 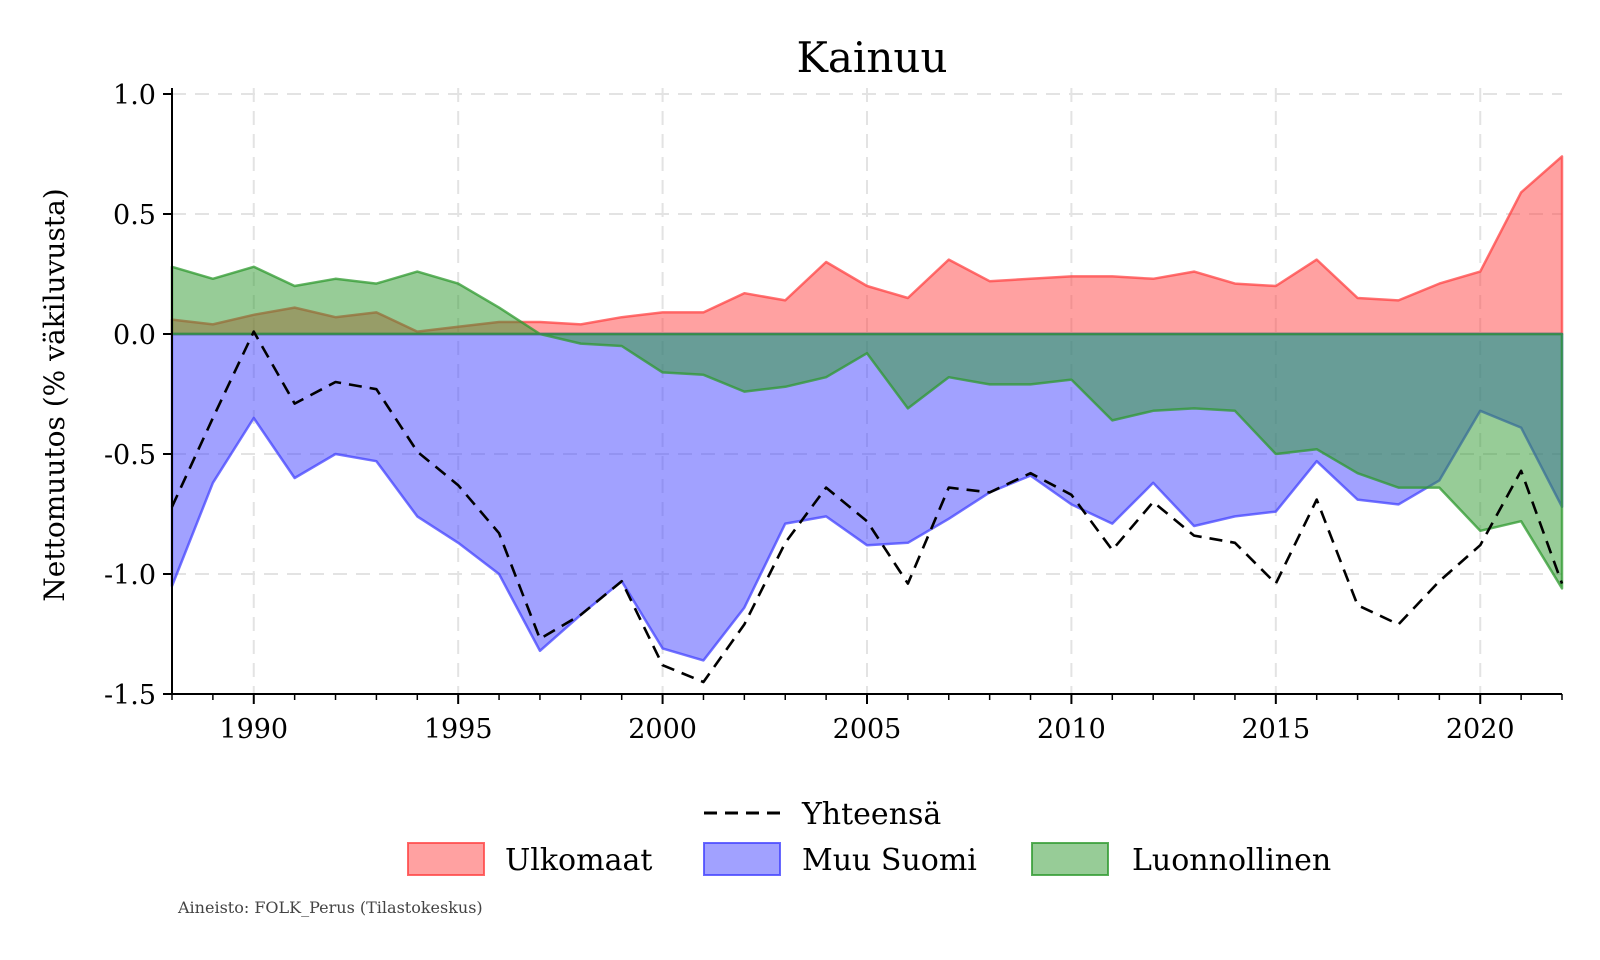 I want to click on y-tick-label: 0.0, so click(x=134, y=335).